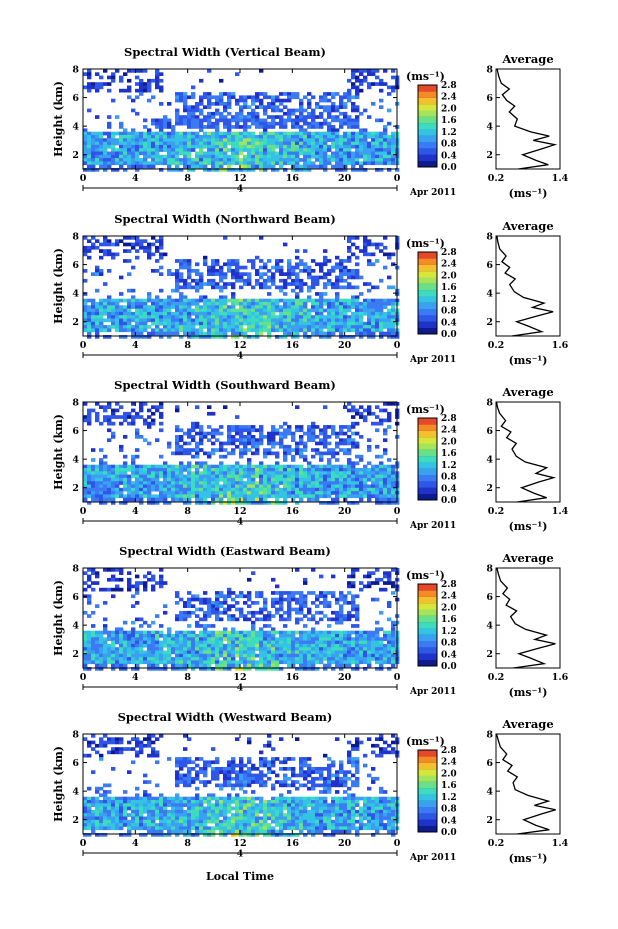  I want to click on average-y-tick-label: 2, so click(489, 322).